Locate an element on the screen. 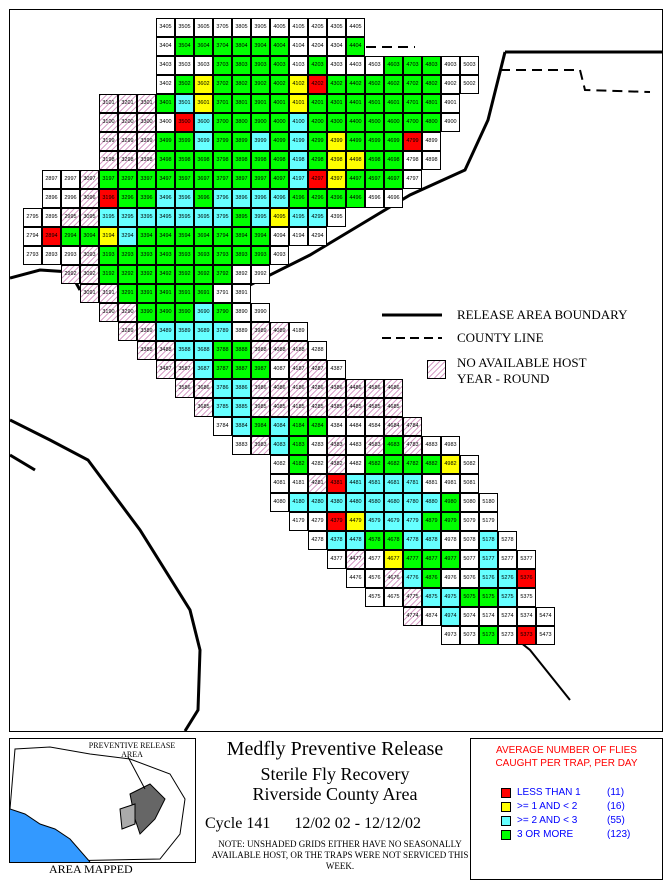 The image size is (671, 884). grid-cell: 4184 is located at coordinates (298, 426).